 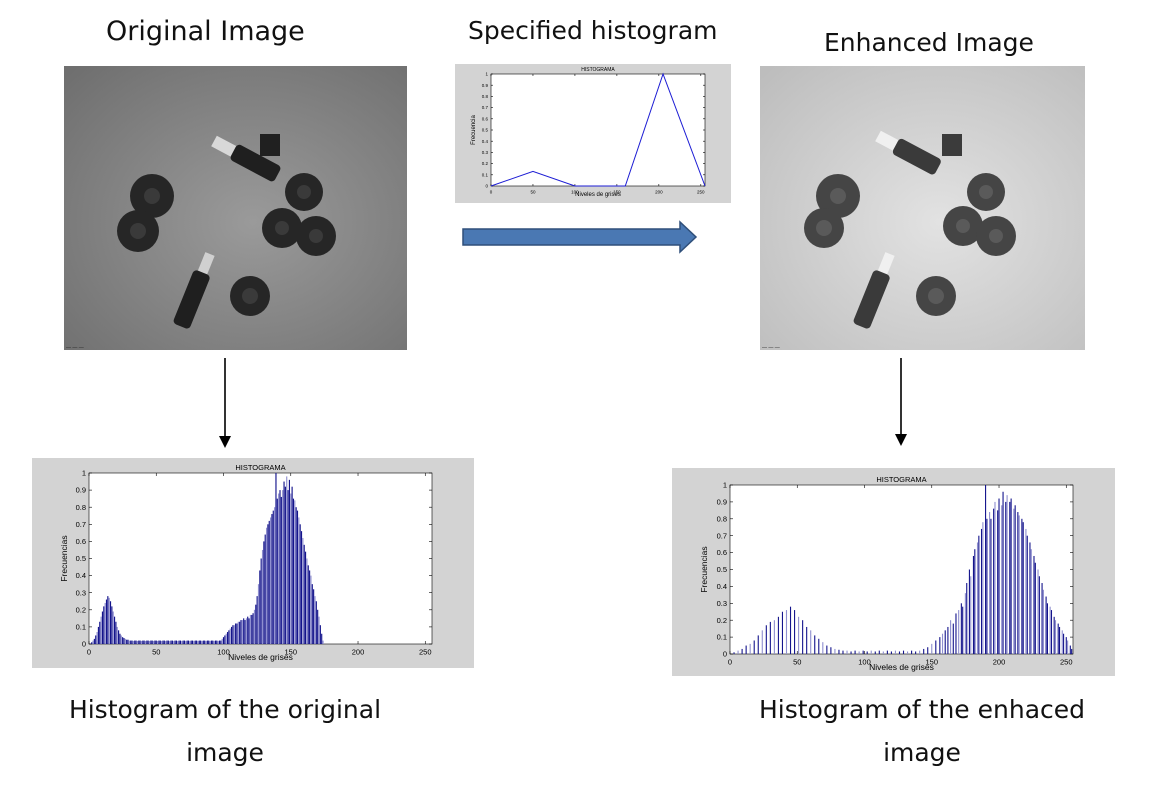 I want to click on y-tick-label: 0.3, so click(x=485, y=152).